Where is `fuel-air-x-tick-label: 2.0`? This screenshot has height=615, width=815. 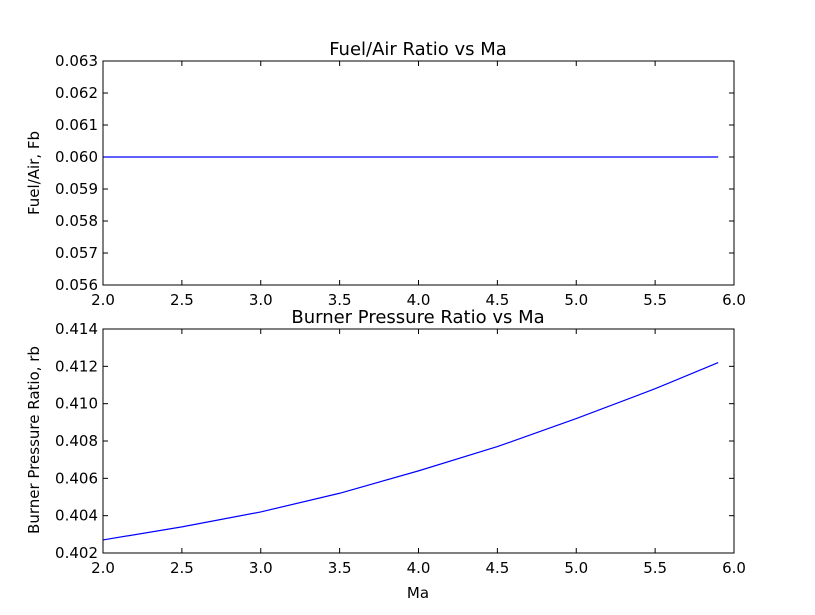 fuel-air-x-tick-label: 2.0 is located at coordinates (103, 300).